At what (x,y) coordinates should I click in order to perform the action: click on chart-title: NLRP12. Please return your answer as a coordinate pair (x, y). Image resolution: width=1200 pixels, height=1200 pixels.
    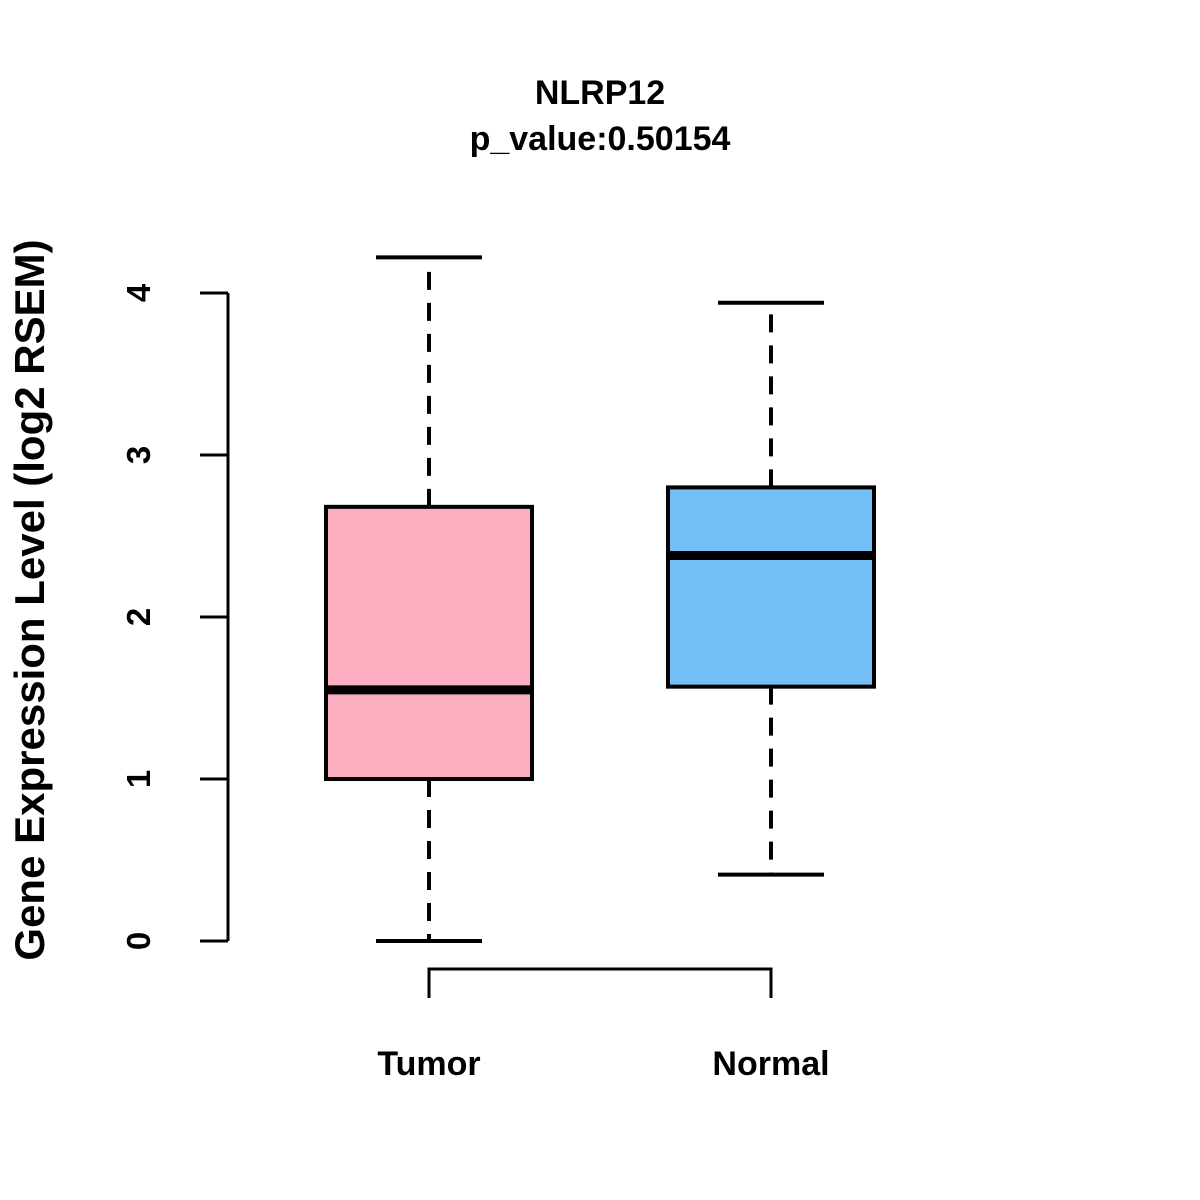
    Looking at the image, I should click on (600, 93).